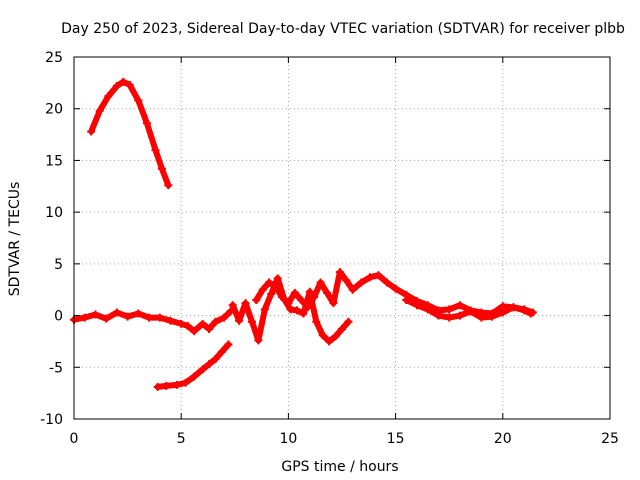 This screenshot has width=640, height=480. I want to click on x-tick-label: 15, so click(396, 439).